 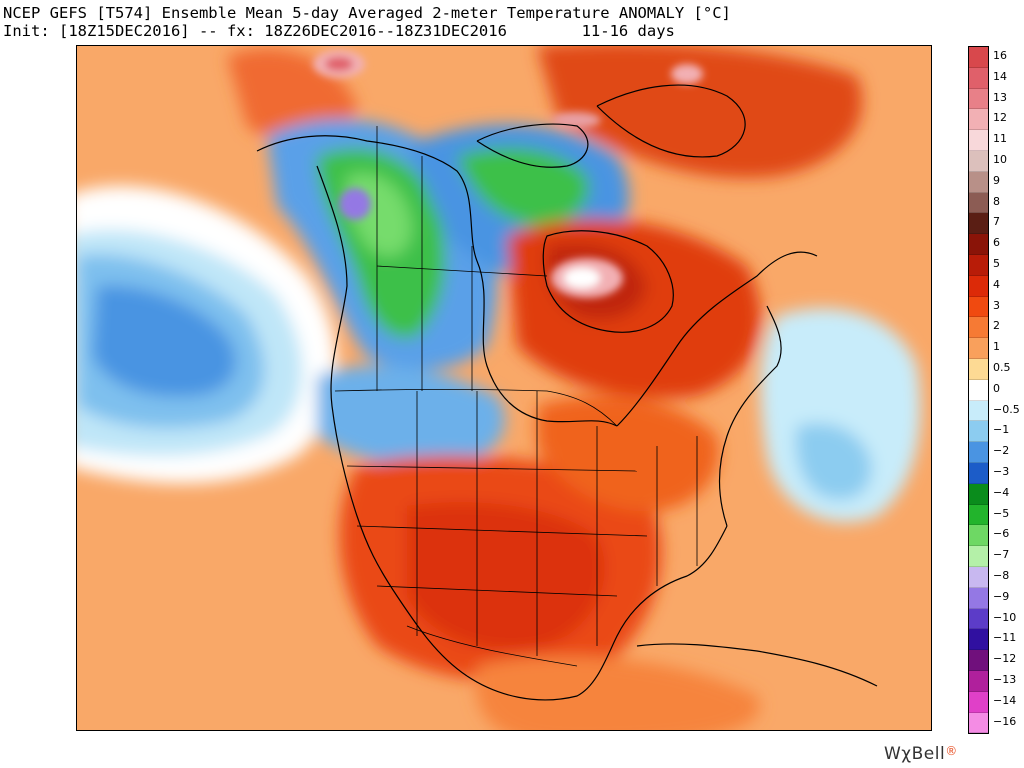 What do you see at coordinates (1000, 76) in the screenshot?
I see `color-scale-label: 14` at bounding box center [1000, 76].